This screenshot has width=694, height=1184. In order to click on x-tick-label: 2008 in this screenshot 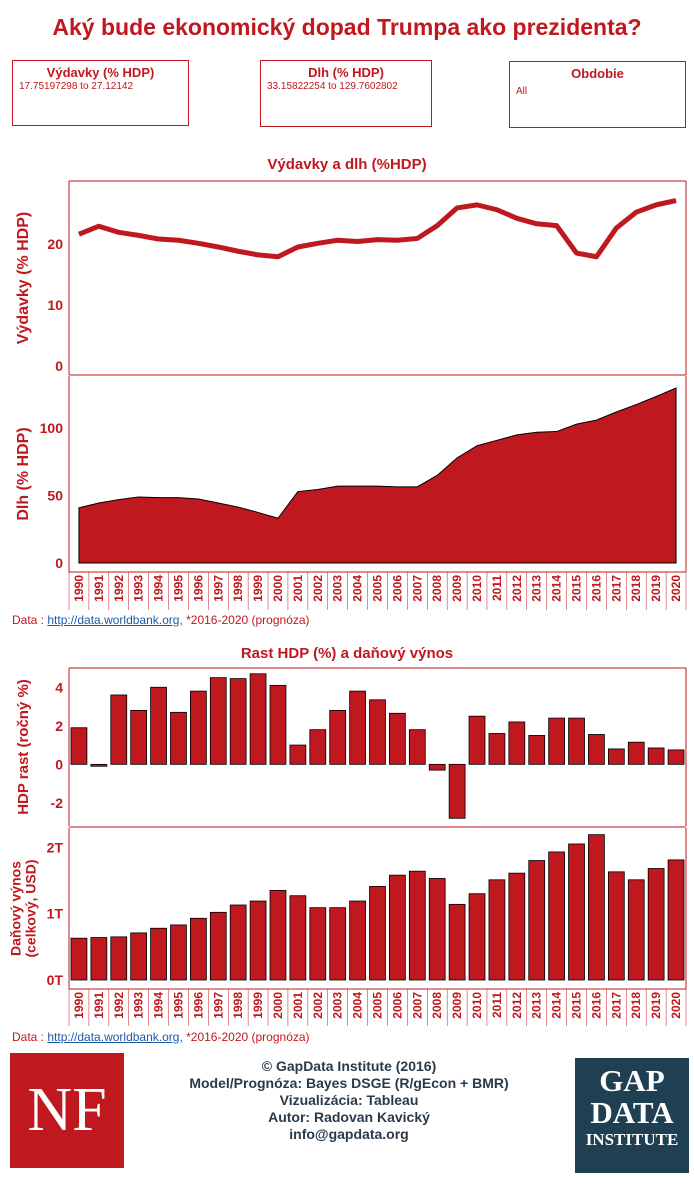, I will do `click(437, 588)`.